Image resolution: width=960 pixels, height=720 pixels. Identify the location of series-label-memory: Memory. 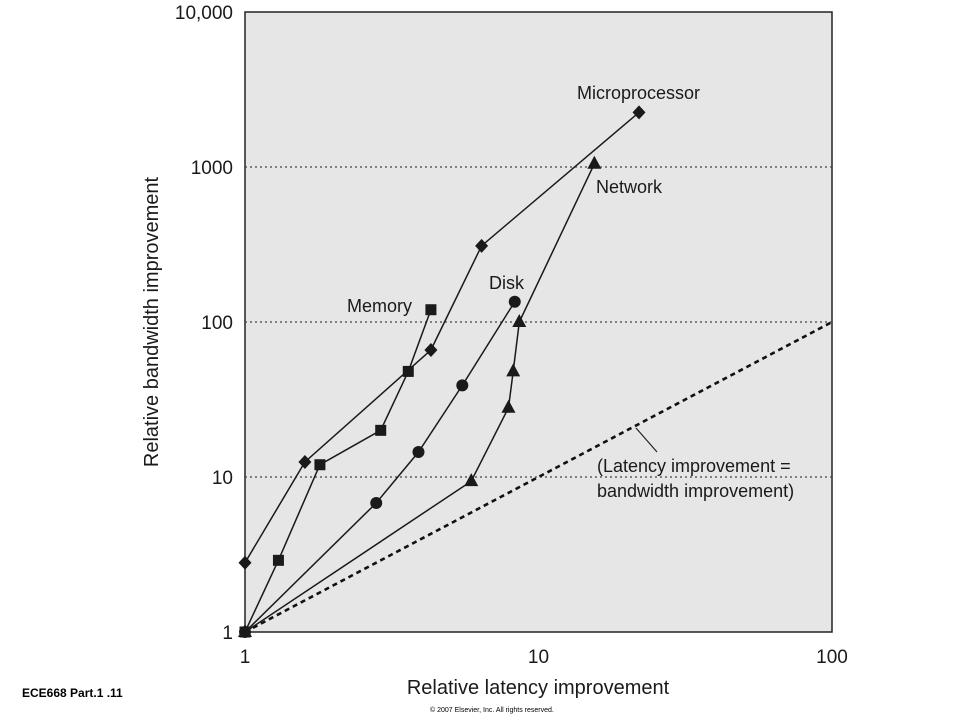
(379, 306).